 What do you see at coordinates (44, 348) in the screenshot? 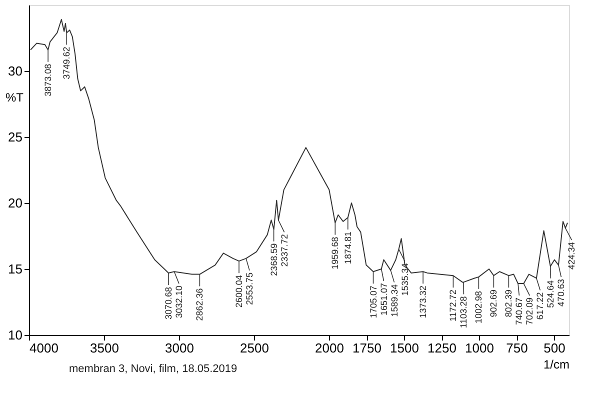
I see `x-tick-label: 4000` at bounding box center [44, 348].